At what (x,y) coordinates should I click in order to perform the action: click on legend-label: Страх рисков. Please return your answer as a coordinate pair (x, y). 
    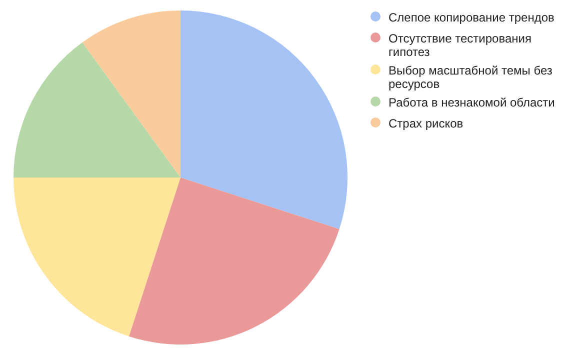
    Looking at the image, I should click on (426, 123).